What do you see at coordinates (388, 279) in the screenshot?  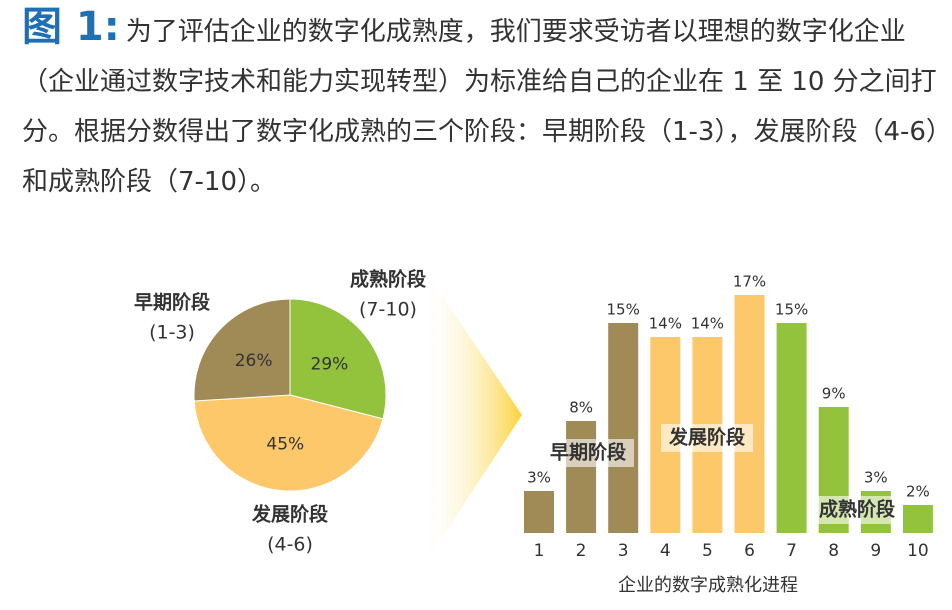 I see `category-label: 成熟阶段` at bounding box center [388, 279].